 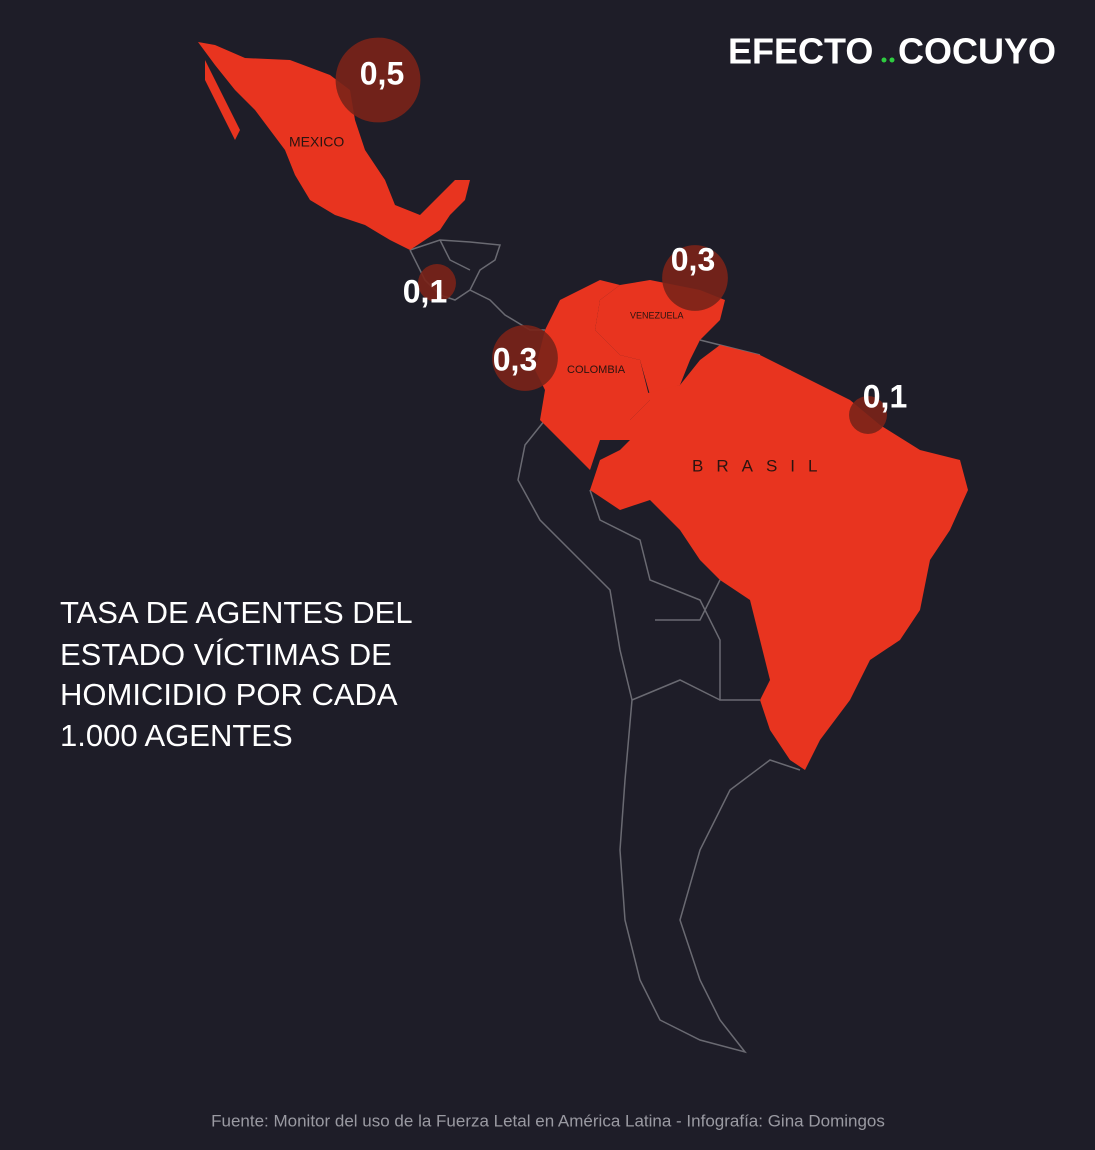 I want to click on brand-left: EFECTO, so click(x=800, y=51).